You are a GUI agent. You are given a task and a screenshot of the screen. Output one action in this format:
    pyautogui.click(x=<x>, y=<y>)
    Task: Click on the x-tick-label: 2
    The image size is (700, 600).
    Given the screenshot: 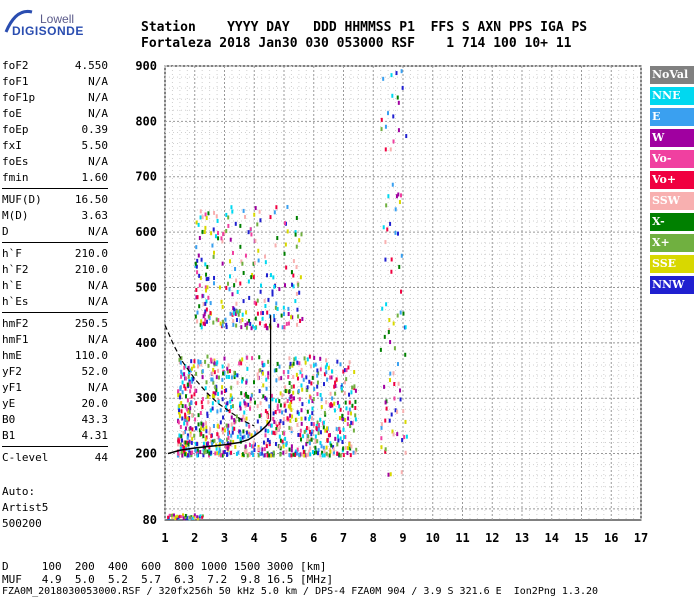 What is the action you would take?
    pyautogui.click(x=194, y=538)
    